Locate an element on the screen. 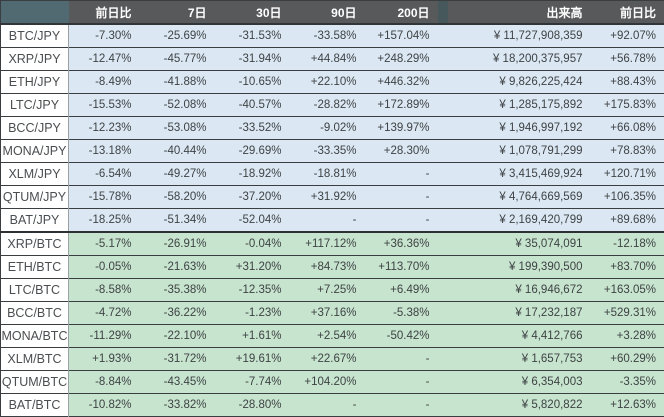 The width and height of the screenshot is (664, 417). header-volume-change-1d: 前日比 is located at coordinates (627, 13).